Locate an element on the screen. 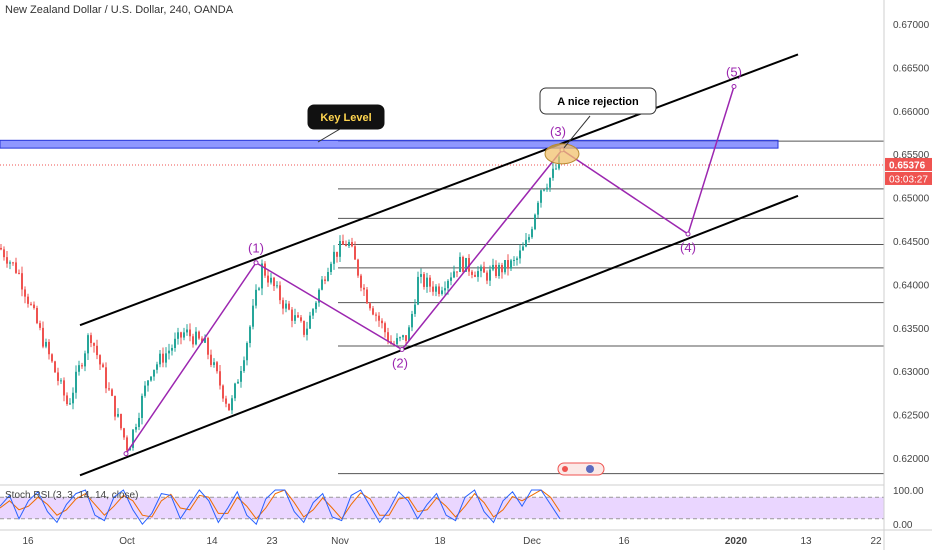  rejection-ellipse is located at coordinates (562, 154).